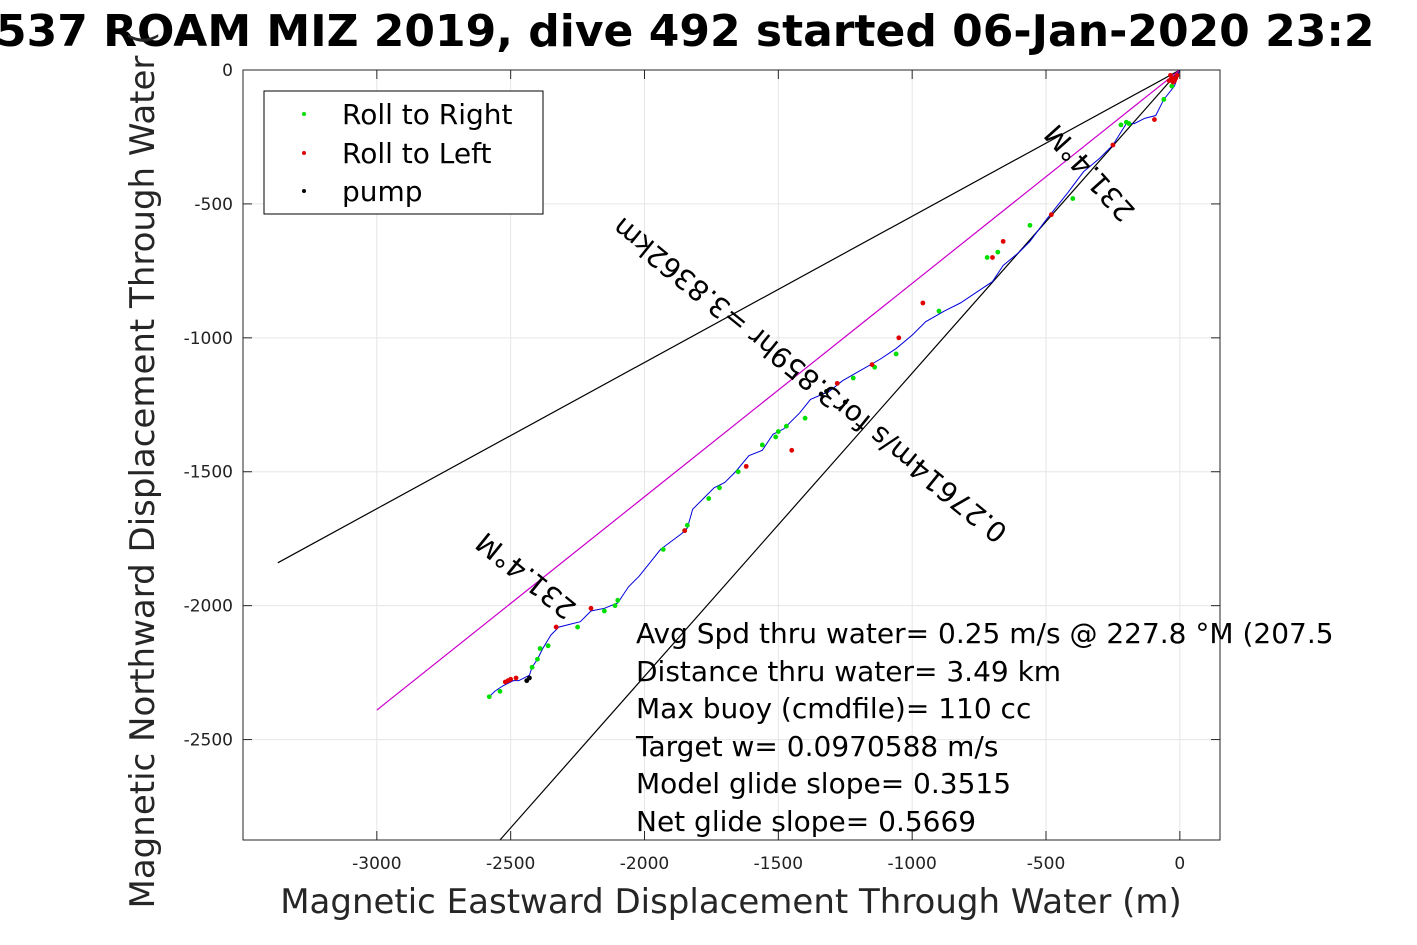 The height and width of the screenshot is (945, 1417). Describe the element at coordinates (208, 339) in the screenshot. I see `y-tick-label: -1000` at that location.